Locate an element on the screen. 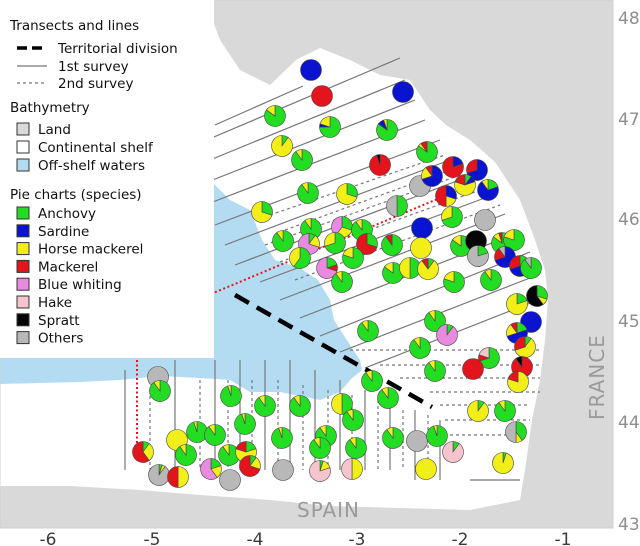  legend-item-land: Land is located at coordinates (54, 130).